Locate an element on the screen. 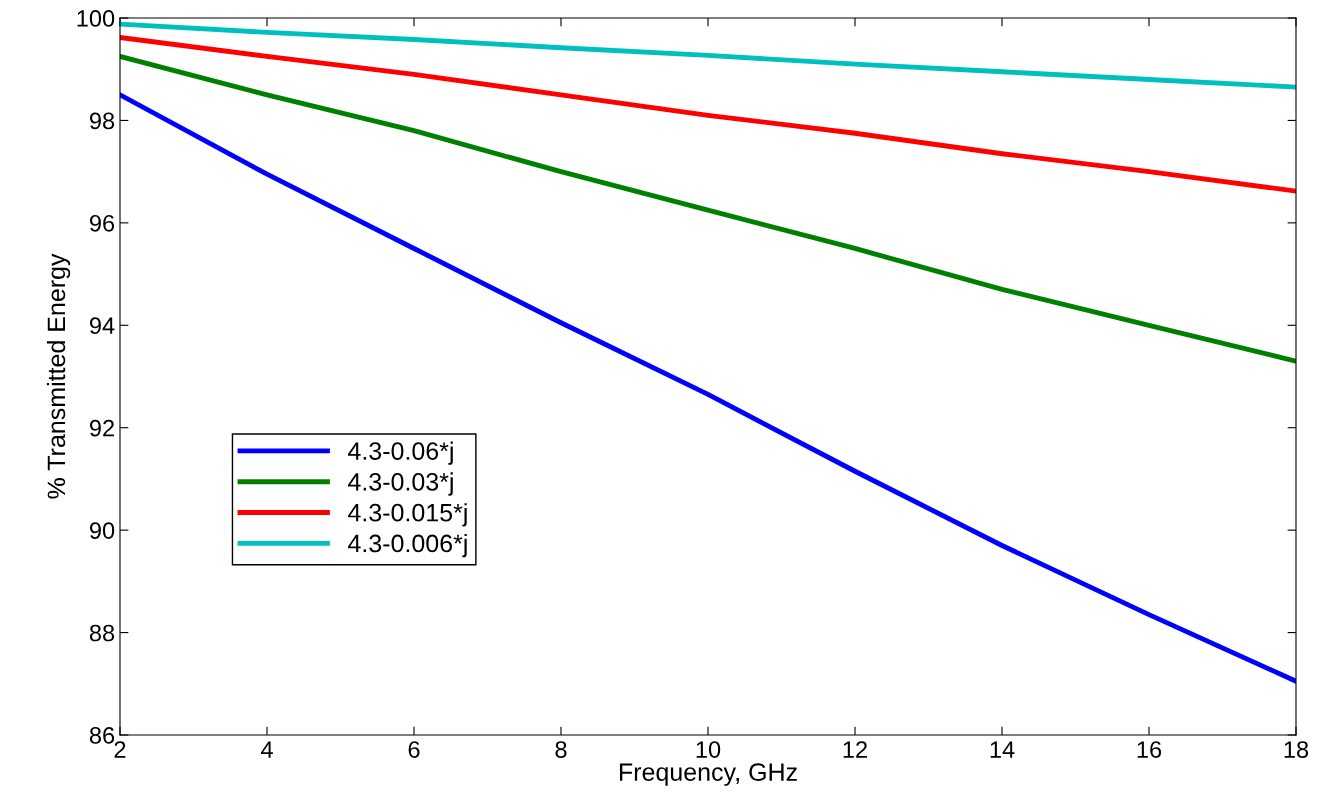 This screenshot has height=807, width=1323. y-tick-label: 92 is located at coordinates (101, 428).